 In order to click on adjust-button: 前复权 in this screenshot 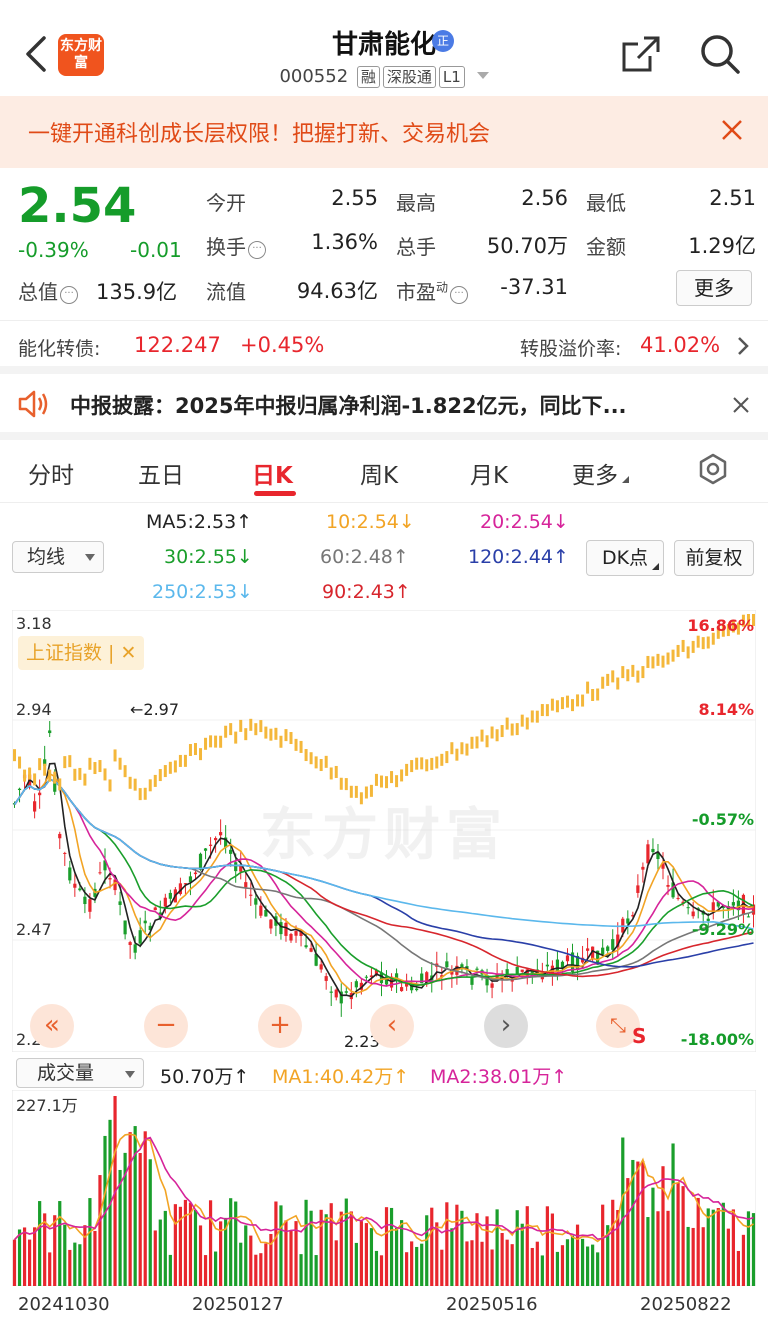, I will do `click(714, 558)`.